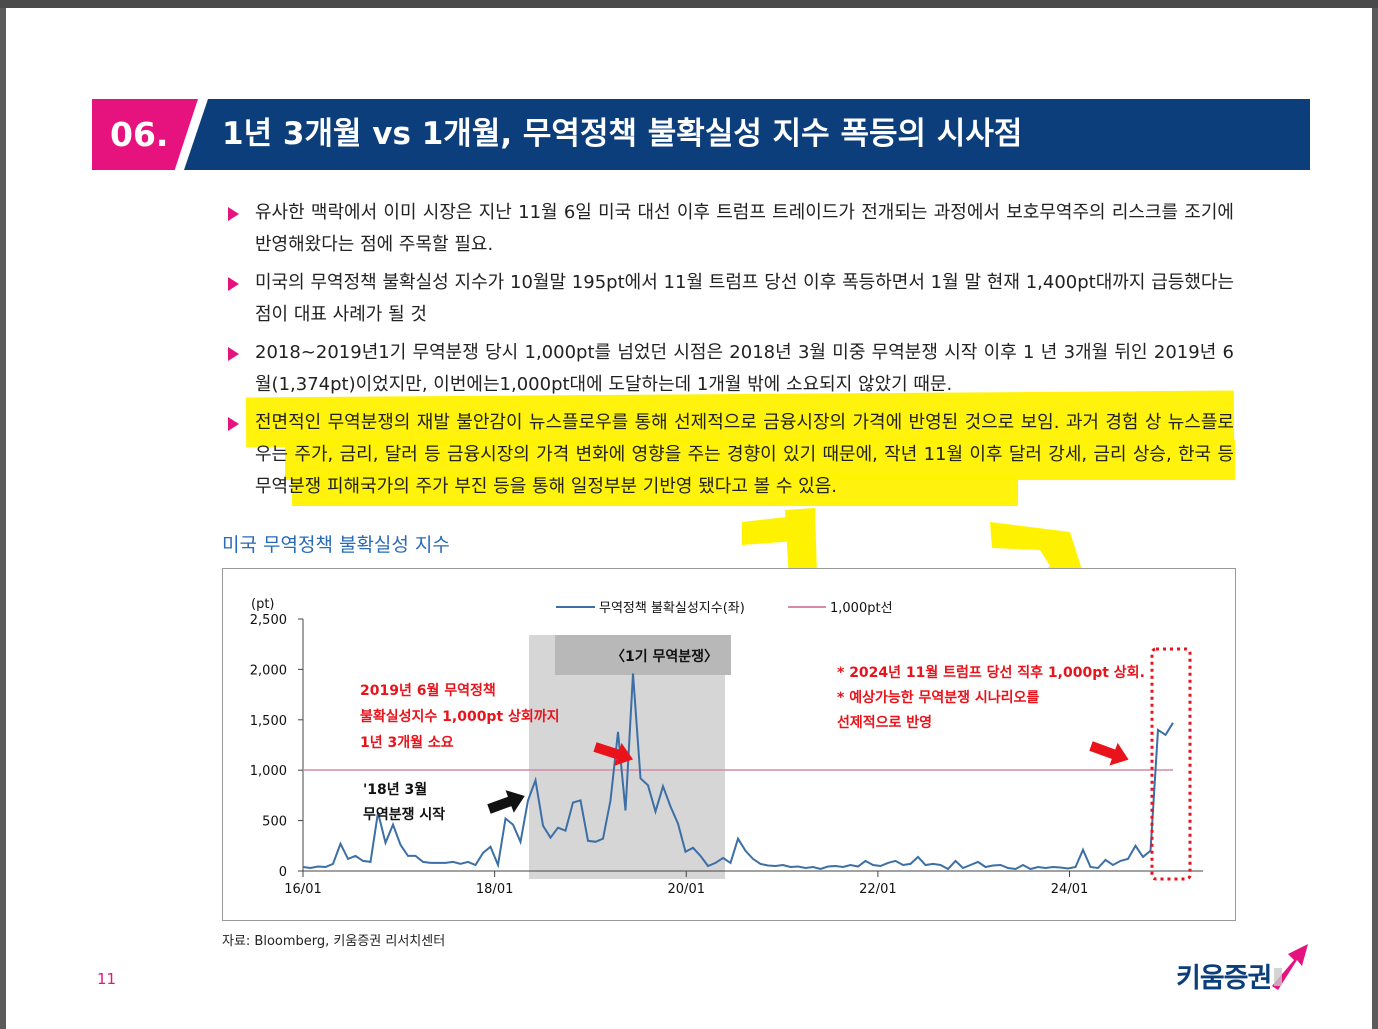  Describe the element at coordinates (107, 979) in the screenshot. I see `page-number: 11` at that location.